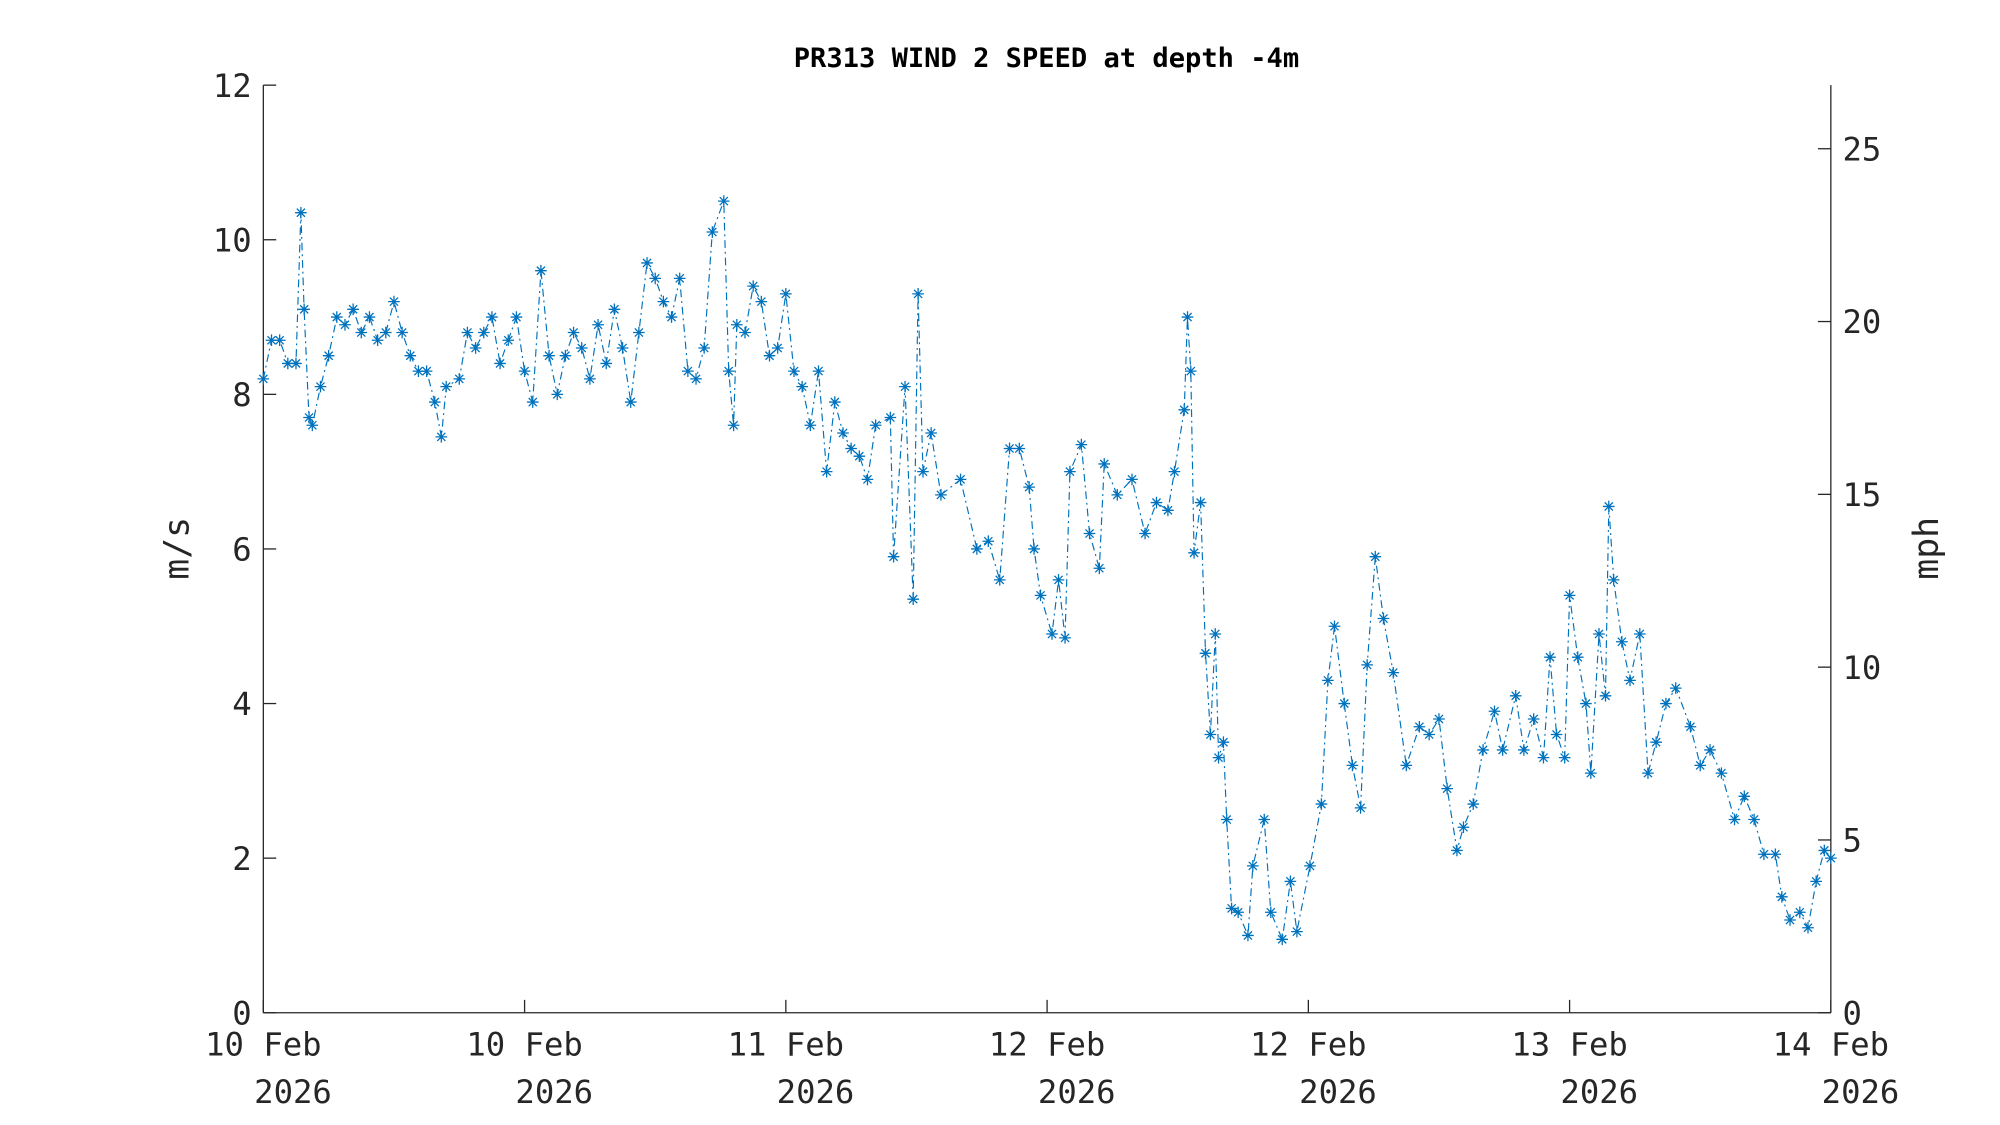 The image size is (2000, 1125). What do you see at coordinates (1569, 1044) in the screenshot?
I see `x-tick-label-date: 13 Feb` at bounding box center [1569, 1044].